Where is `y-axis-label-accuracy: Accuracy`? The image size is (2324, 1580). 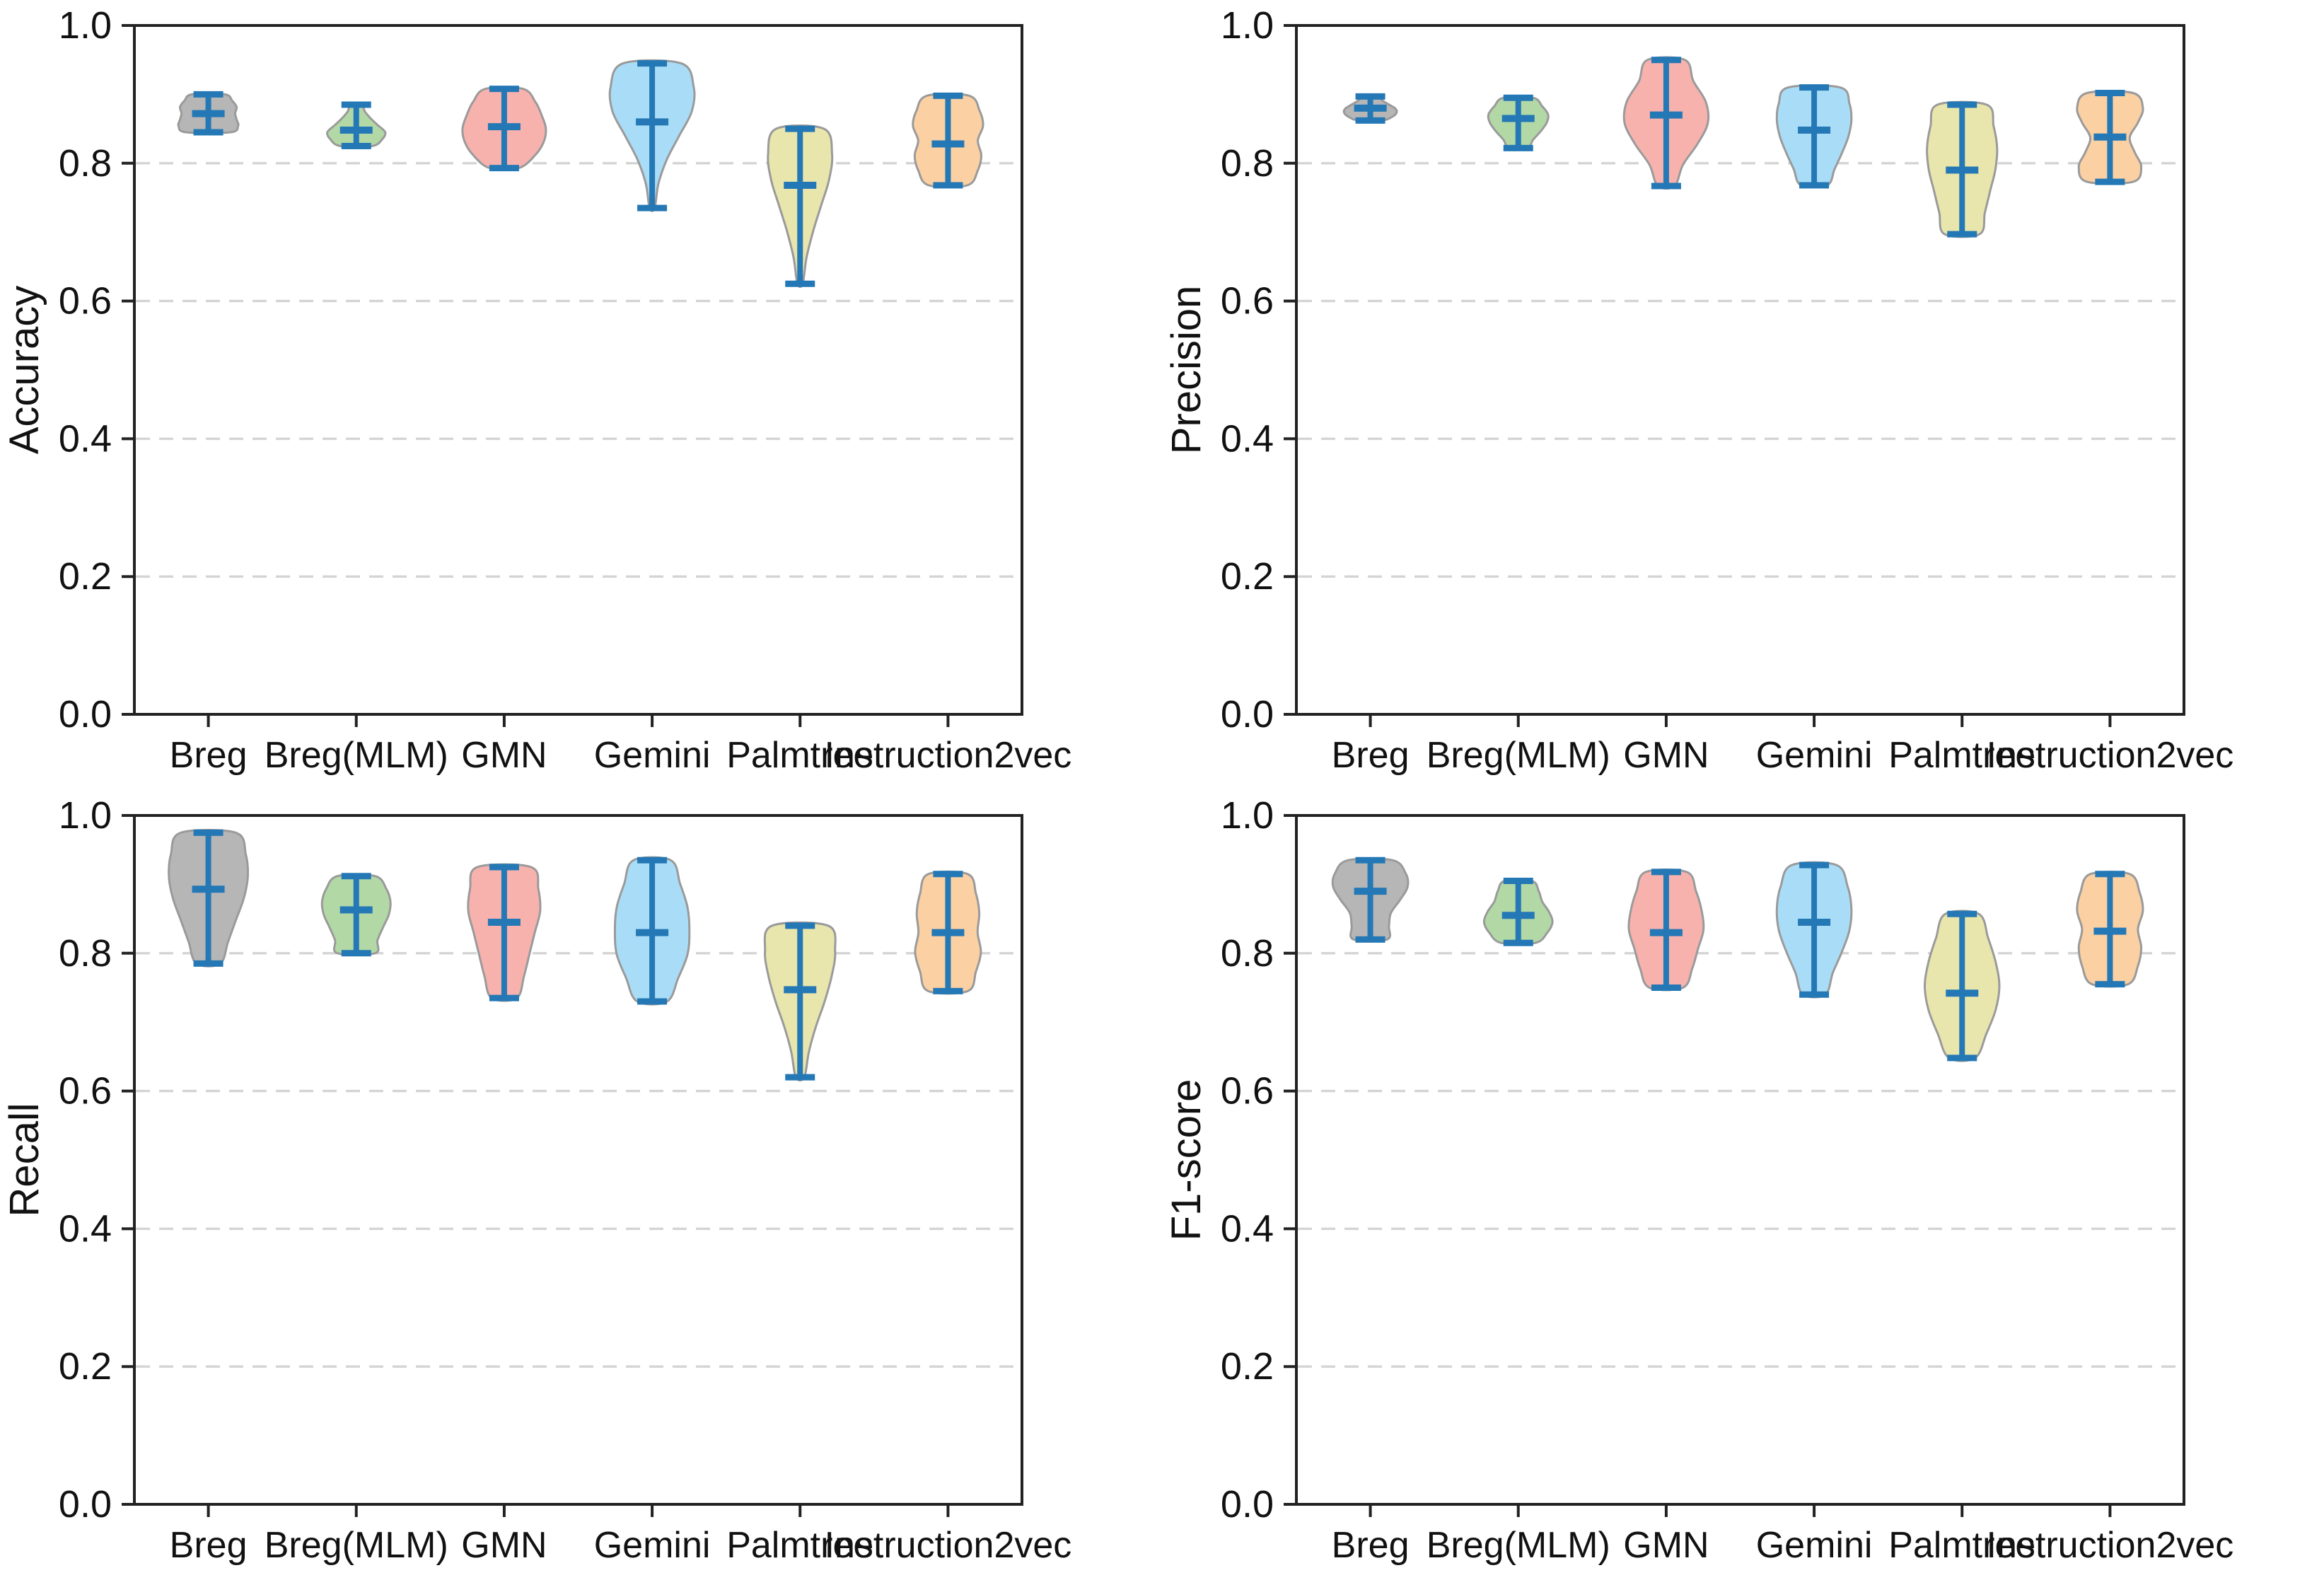 y-axis-label-accuracy: Accuracy is located at coordinates (24, 370).